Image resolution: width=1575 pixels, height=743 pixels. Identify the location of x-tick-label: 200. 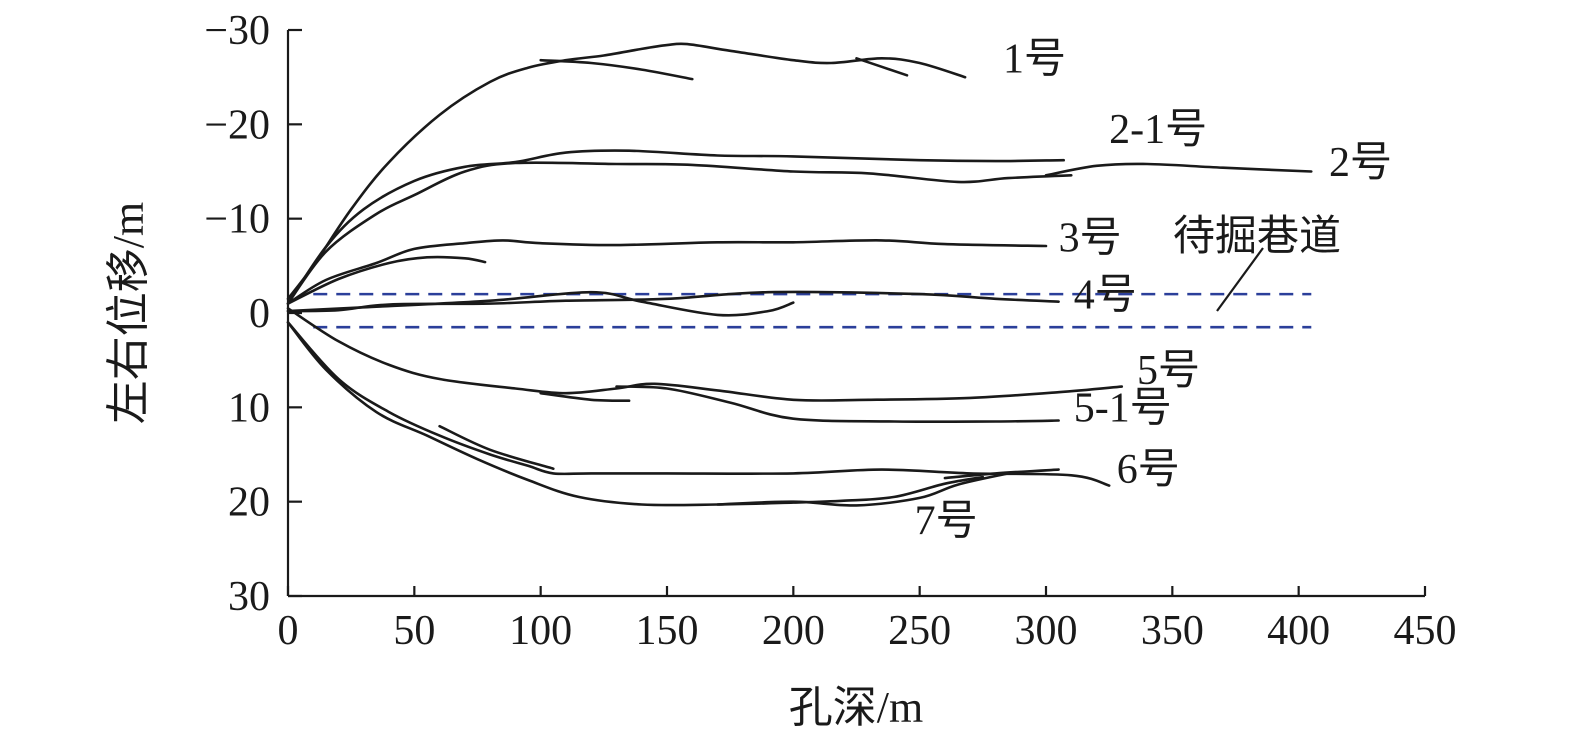
(793, 631).